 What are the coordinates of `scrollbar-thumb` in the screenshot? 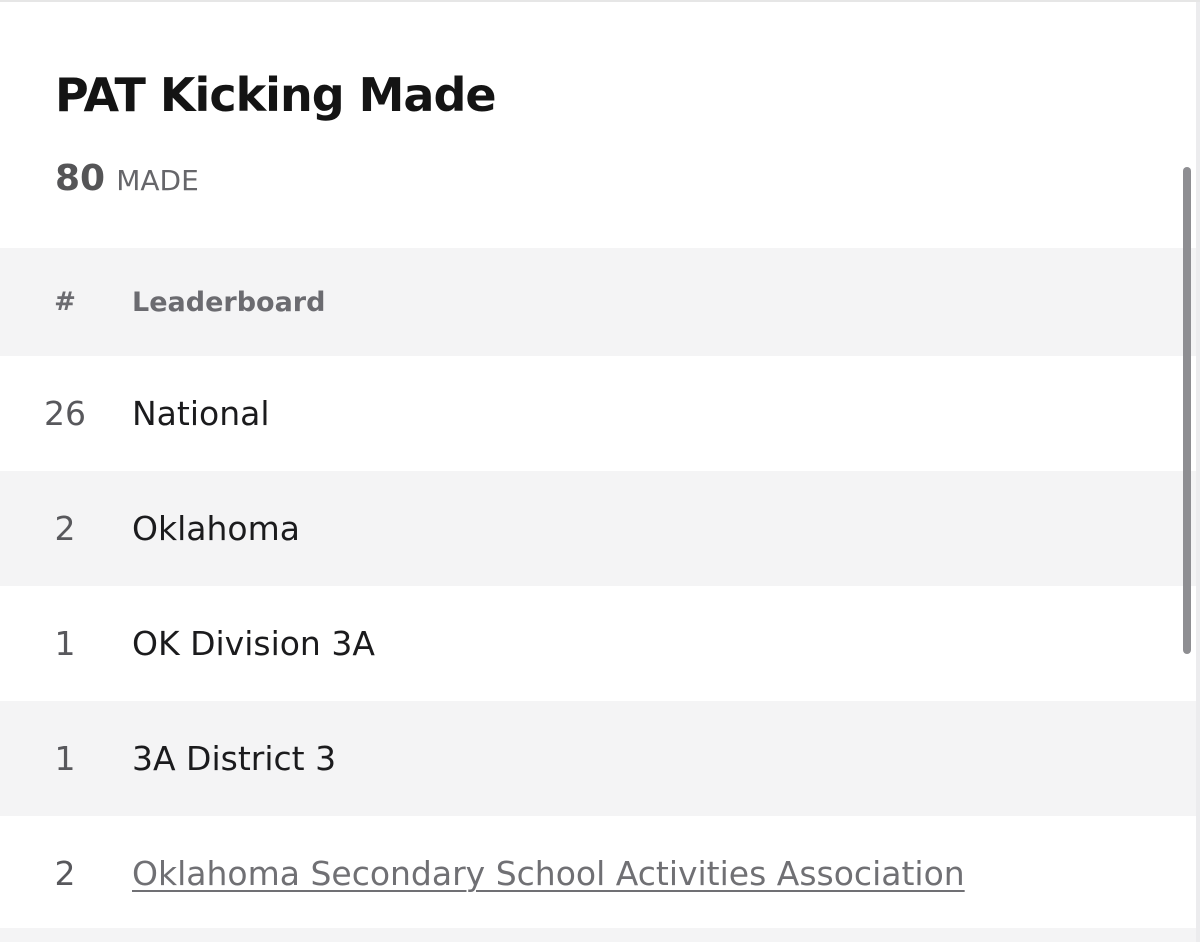 It's located at (1187, 410).